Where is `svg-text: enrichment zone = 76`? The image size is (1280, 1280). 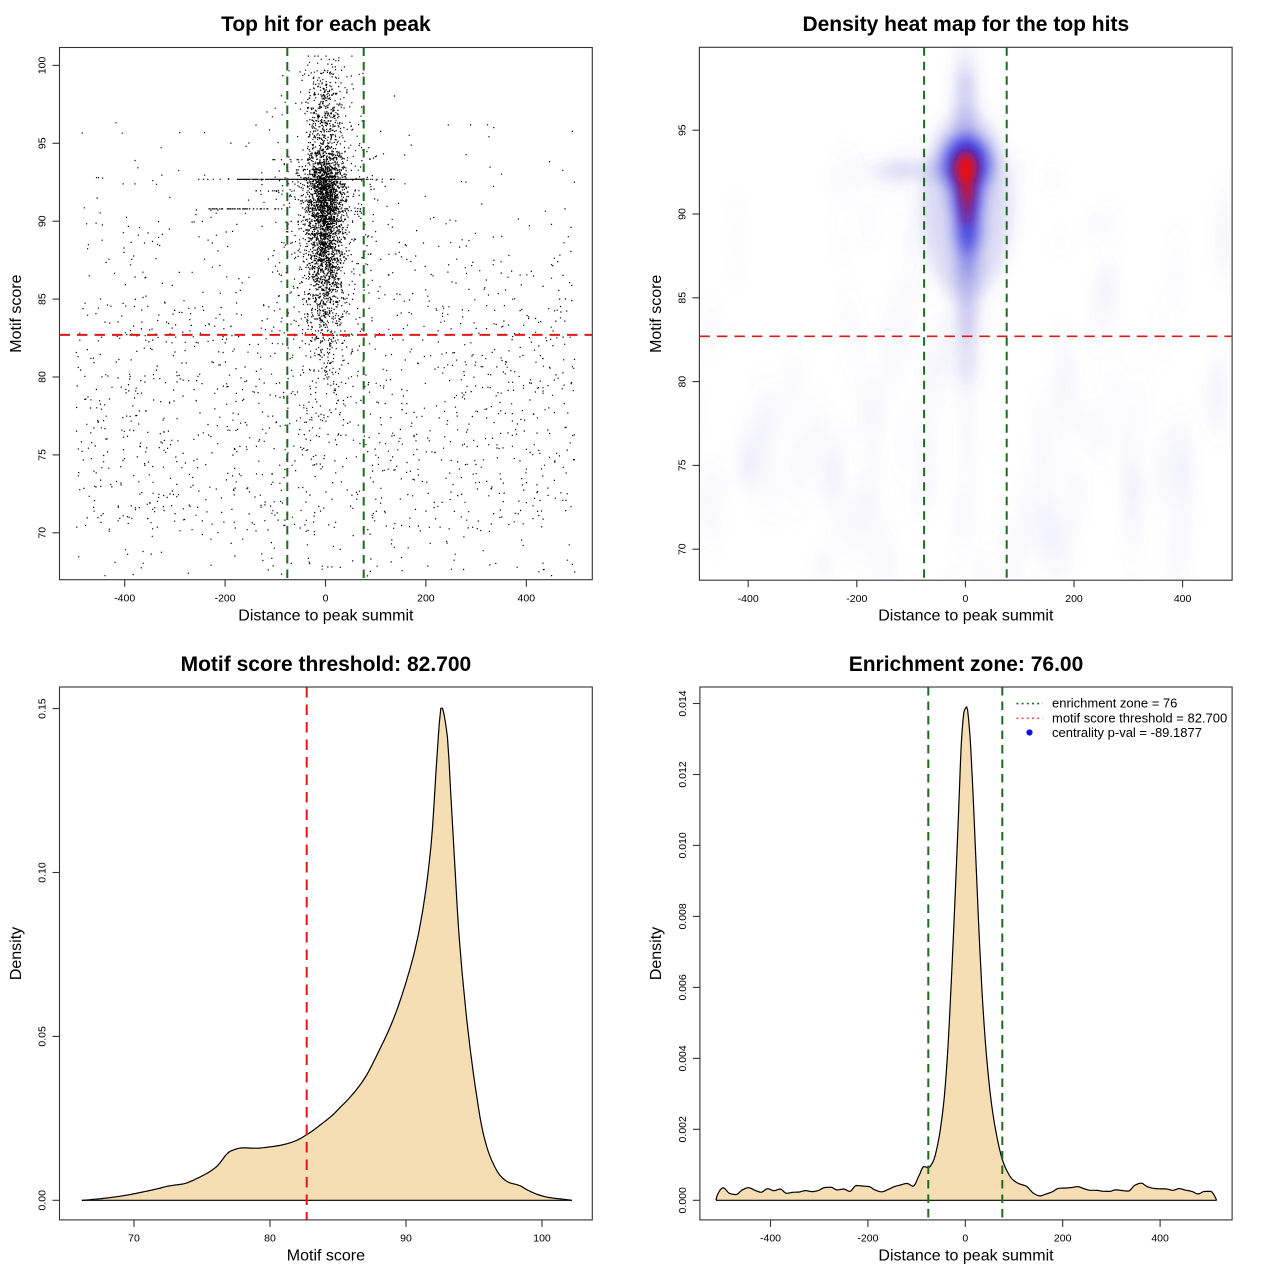 svg-text: enrichment zone = 76 is located at coordinates (1114, 703).